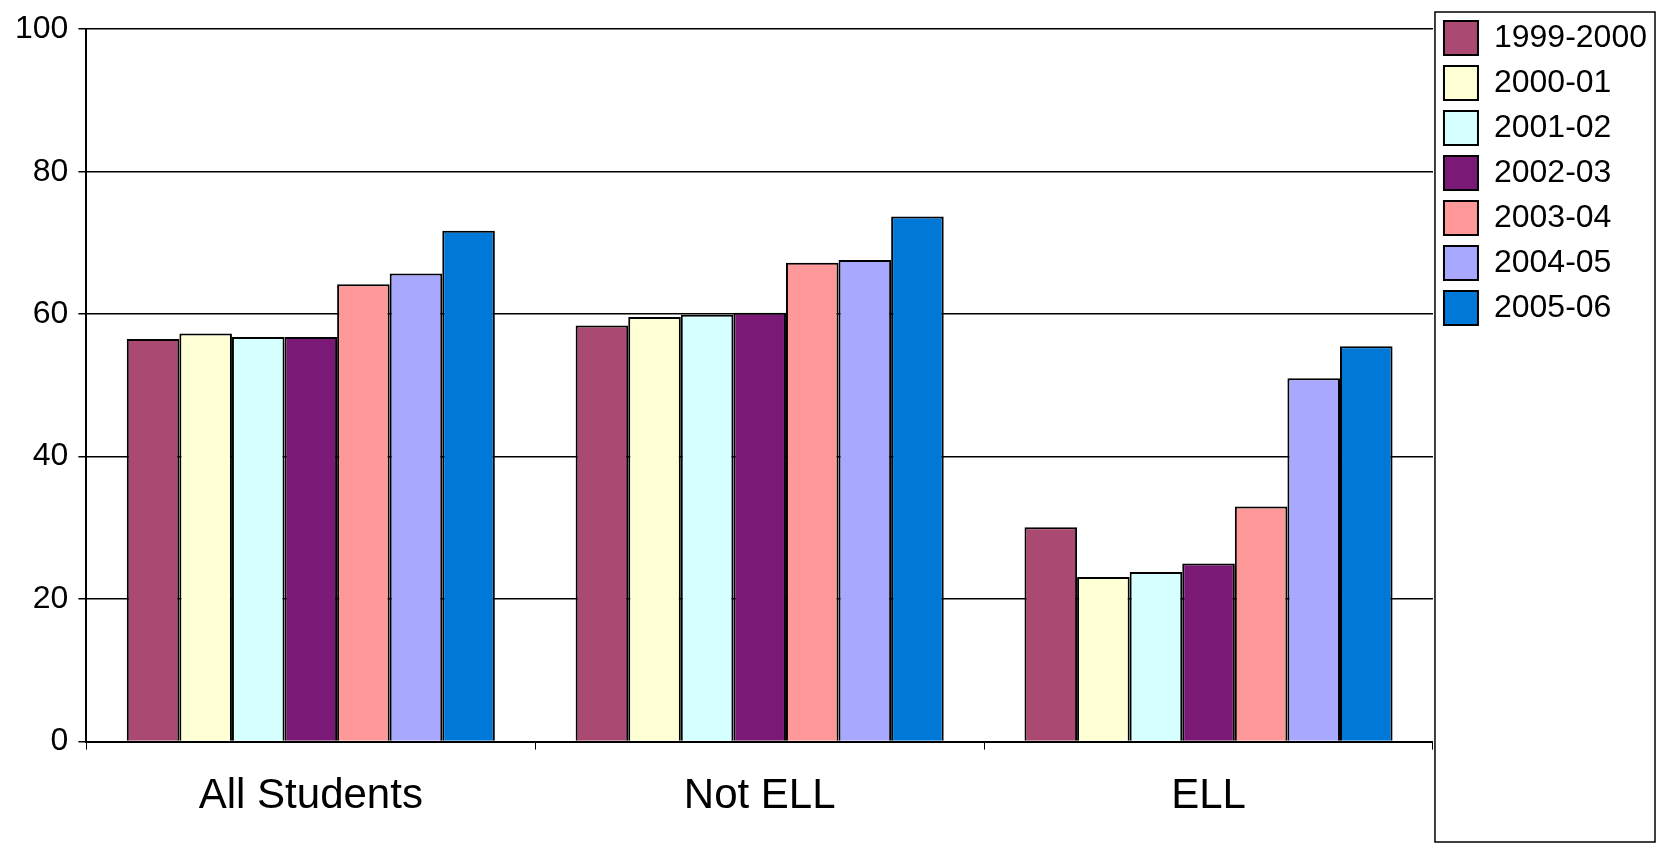 The width and height of the screenshot is (1657, 849). Describe the element at coordinates (59, 739) in the screenshot. I see `y-tick-label: 0` at that location.